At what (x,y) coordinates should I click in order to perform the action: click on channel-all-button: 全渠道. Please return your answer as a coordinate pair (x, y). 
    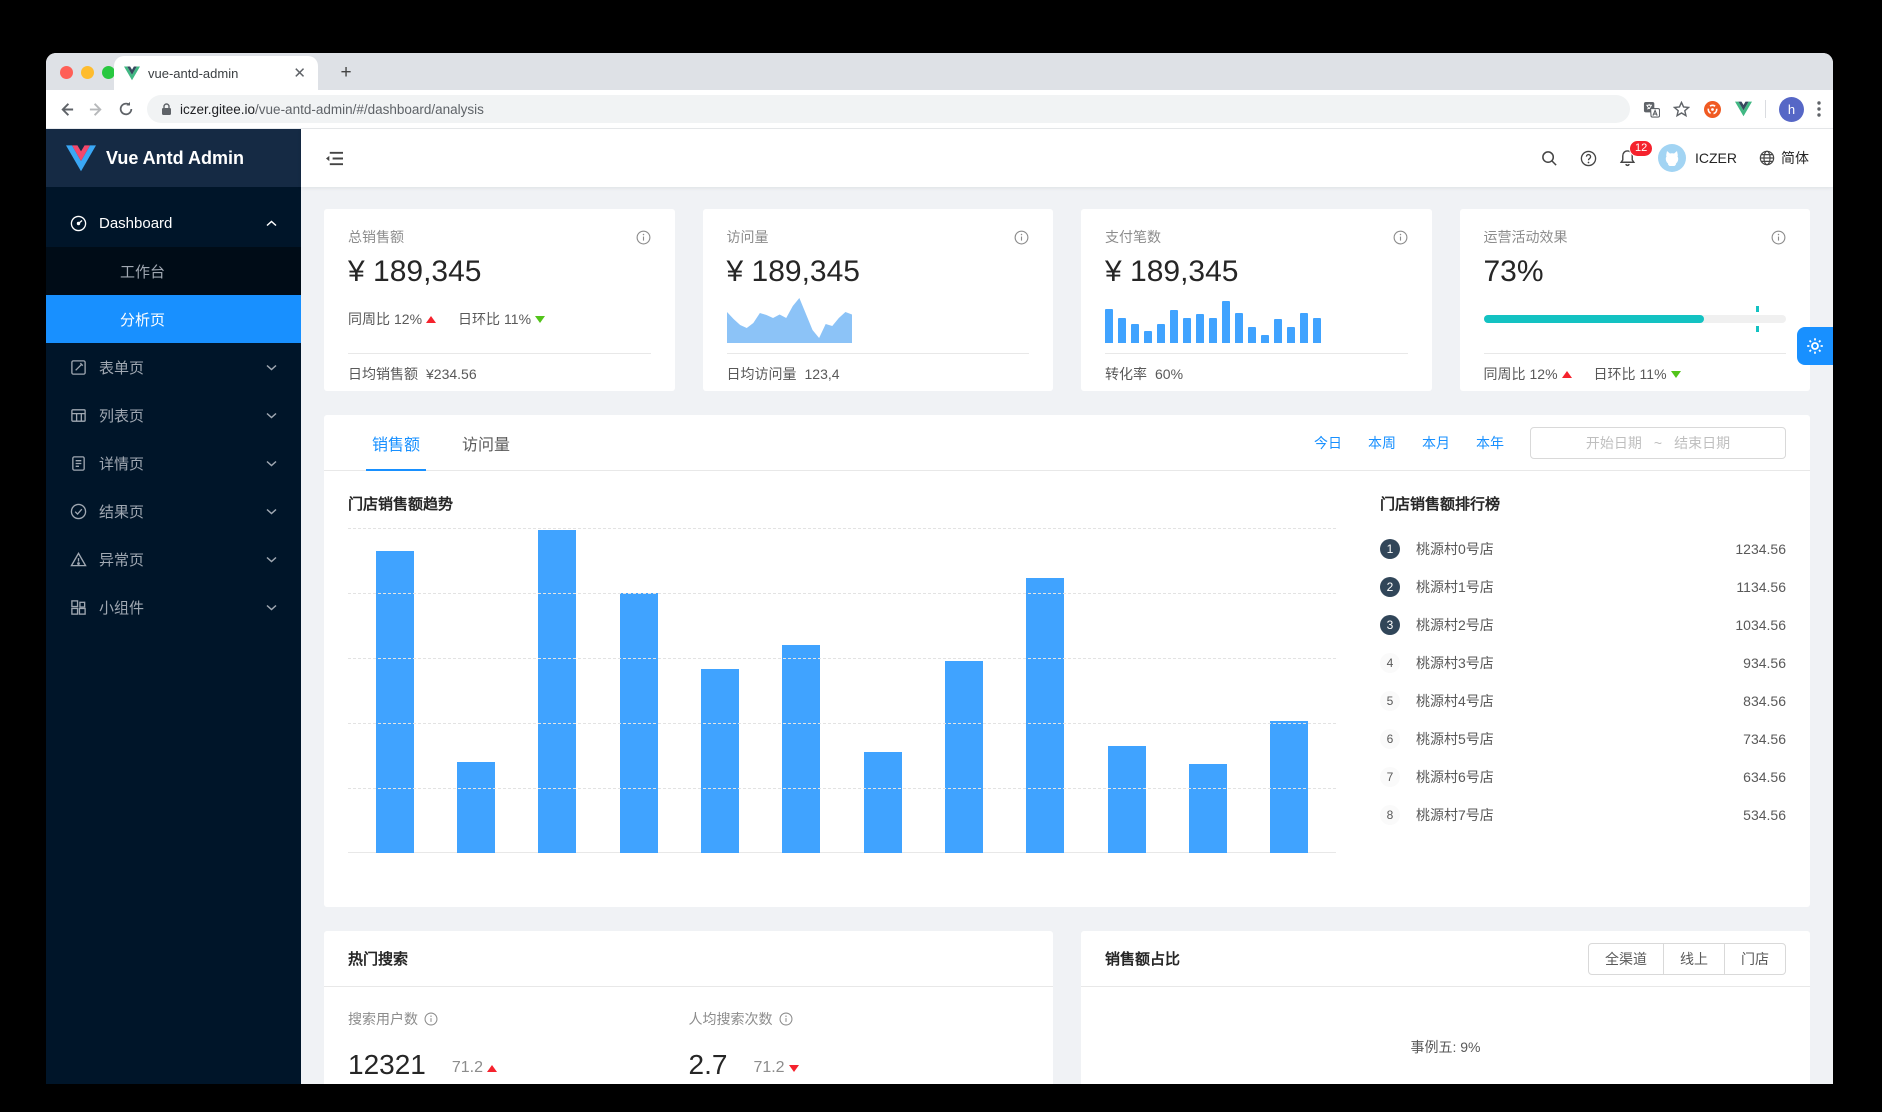
    Looking at the image, I should click on (1626, 958).